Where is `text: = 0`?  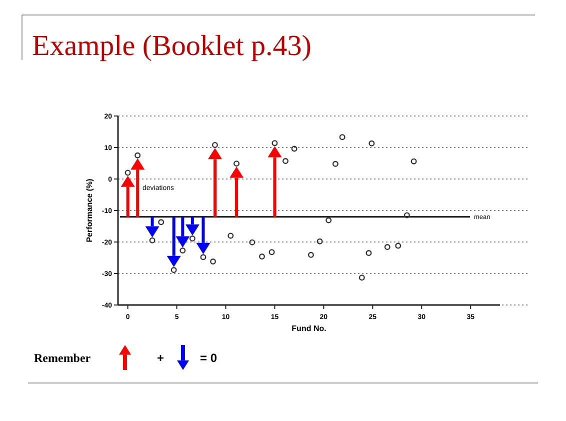
text: = 0 is located at coordinates (209, 358).